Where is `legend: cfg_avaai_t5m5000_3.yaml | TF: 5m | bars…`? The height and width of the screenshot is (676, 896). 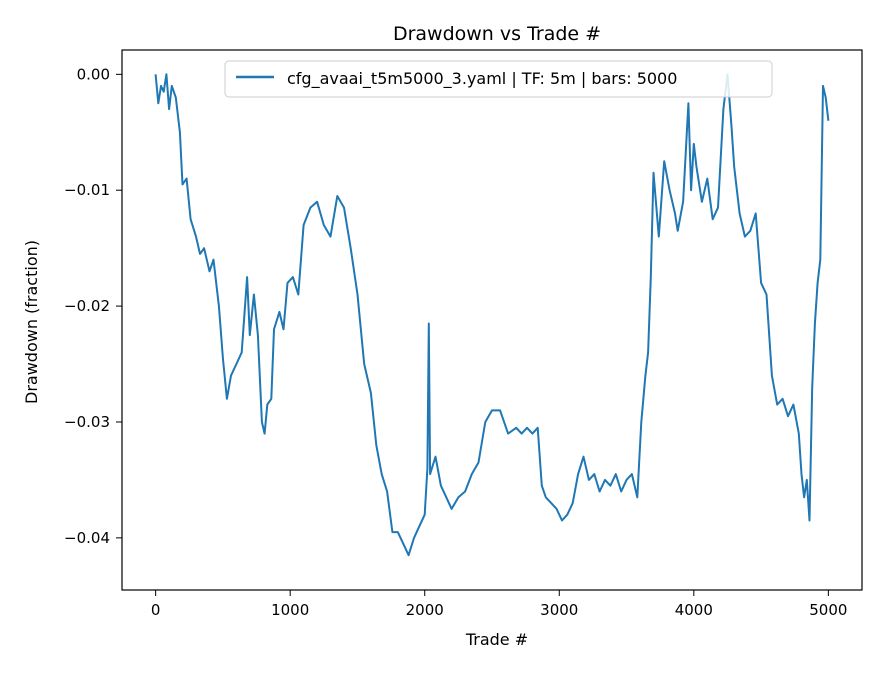 legend: cfg_avaai_t5m5000_3.yaml | TF: 5m | bars… is located at coordinates (498, 79).